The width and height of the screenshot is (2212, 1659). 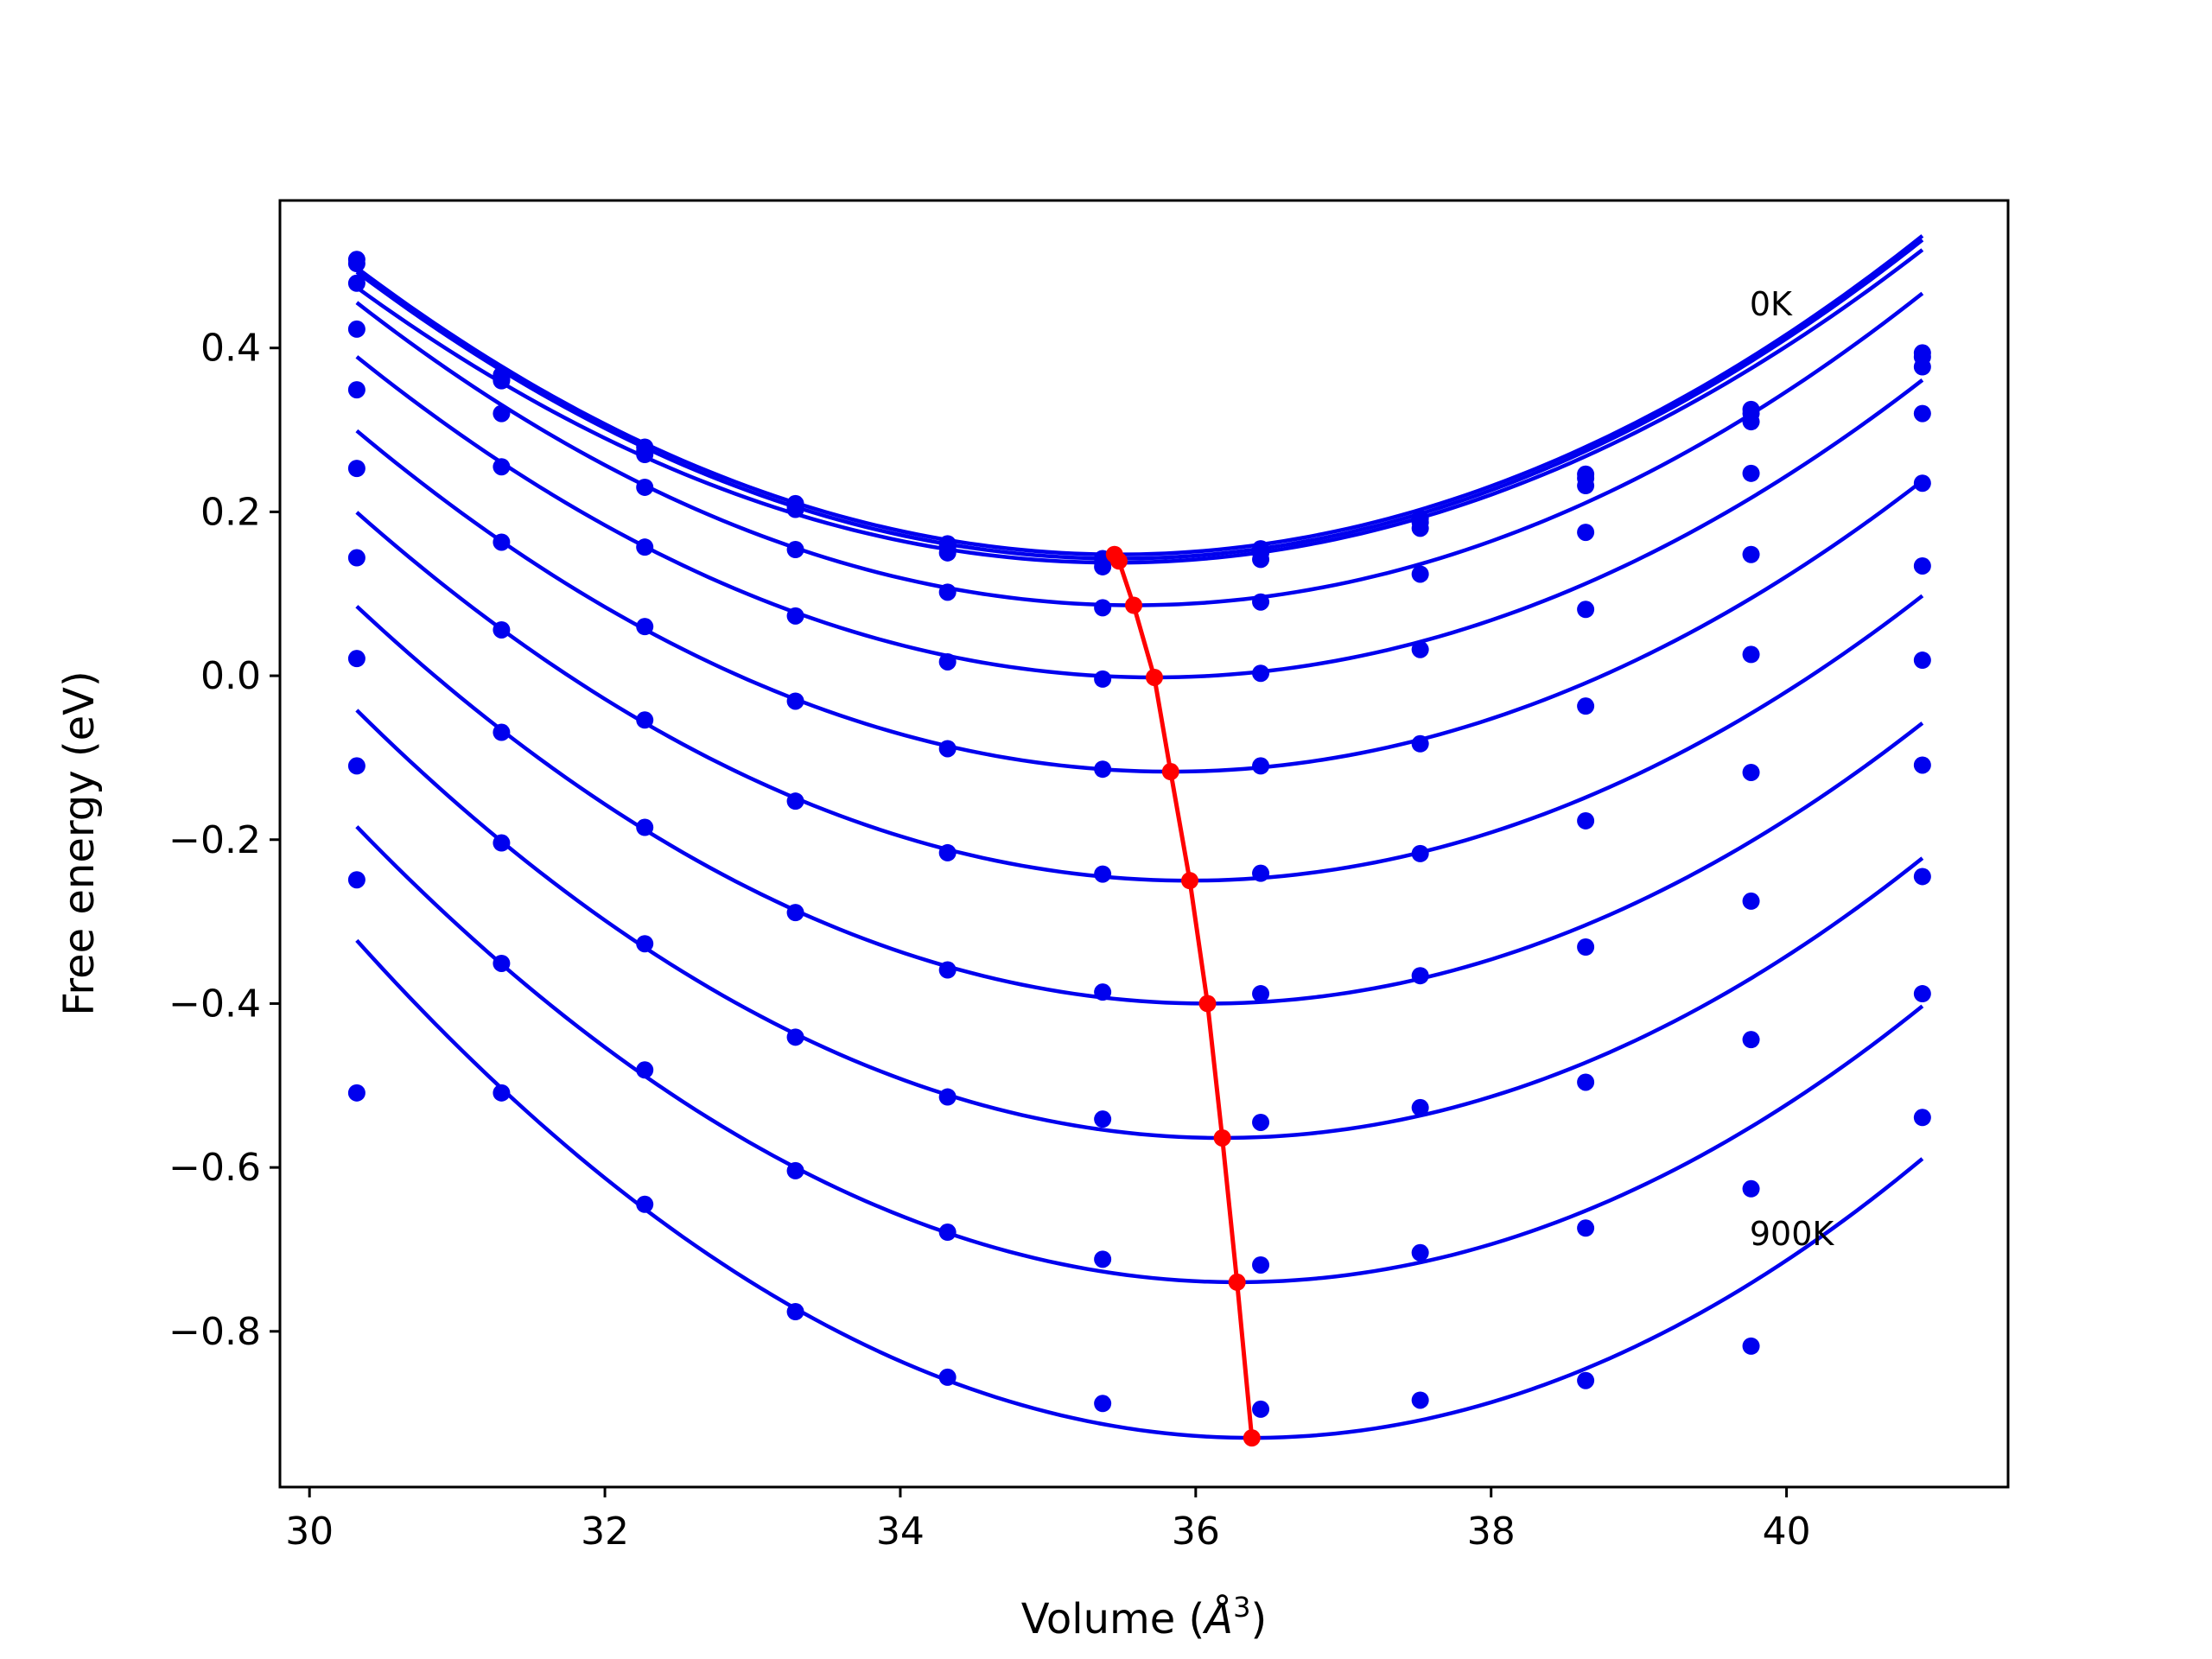 I want to click on annotation-label: 0K, so click(x=1771, y=304).